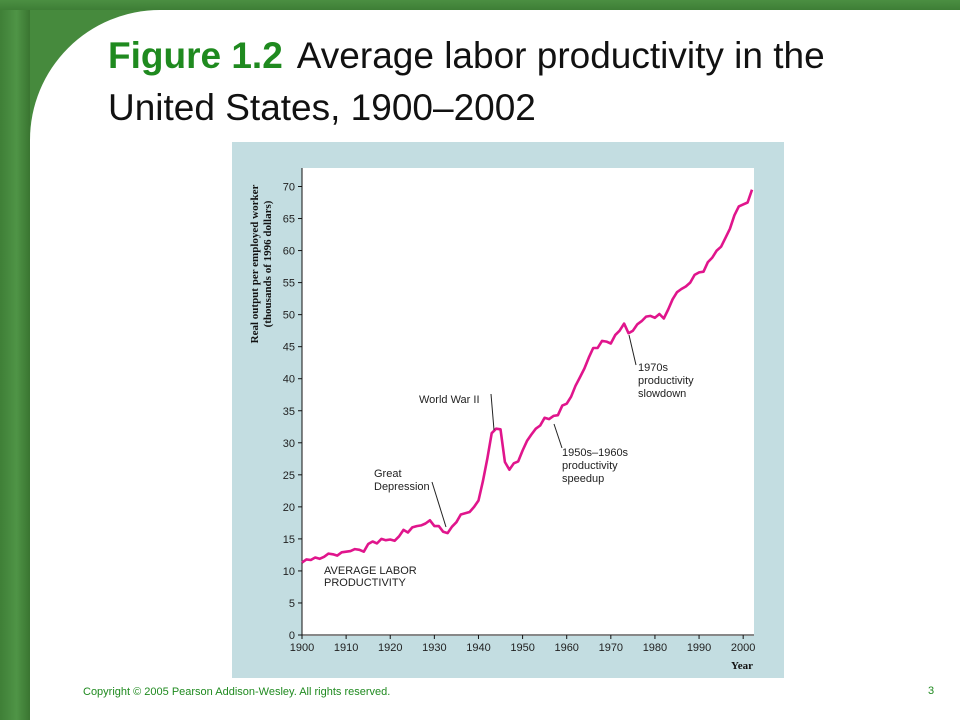 The width and height of the screenshot is (960, 720). I want to click on annotation-1950s-1960s-speedup-line: 1950s–1960s, so click(595, 453).